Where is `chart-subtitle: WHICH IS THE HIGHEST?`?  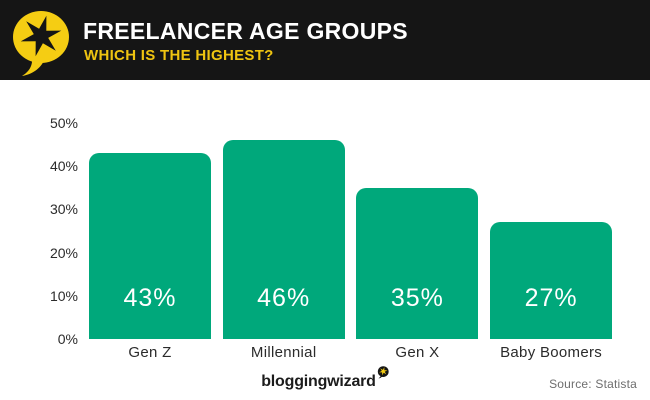 chart-subtitle: WHICH IS THE HIGHEST? is located at coordinates (179, 55).